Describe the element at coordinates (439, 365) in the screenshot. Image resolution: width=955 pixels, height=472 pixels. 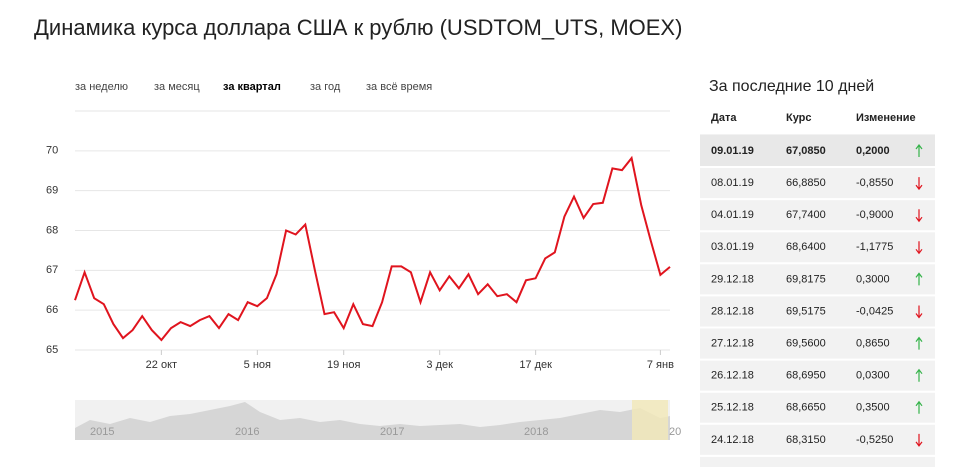
I see `x-tick-label: 3 дек` at that location.